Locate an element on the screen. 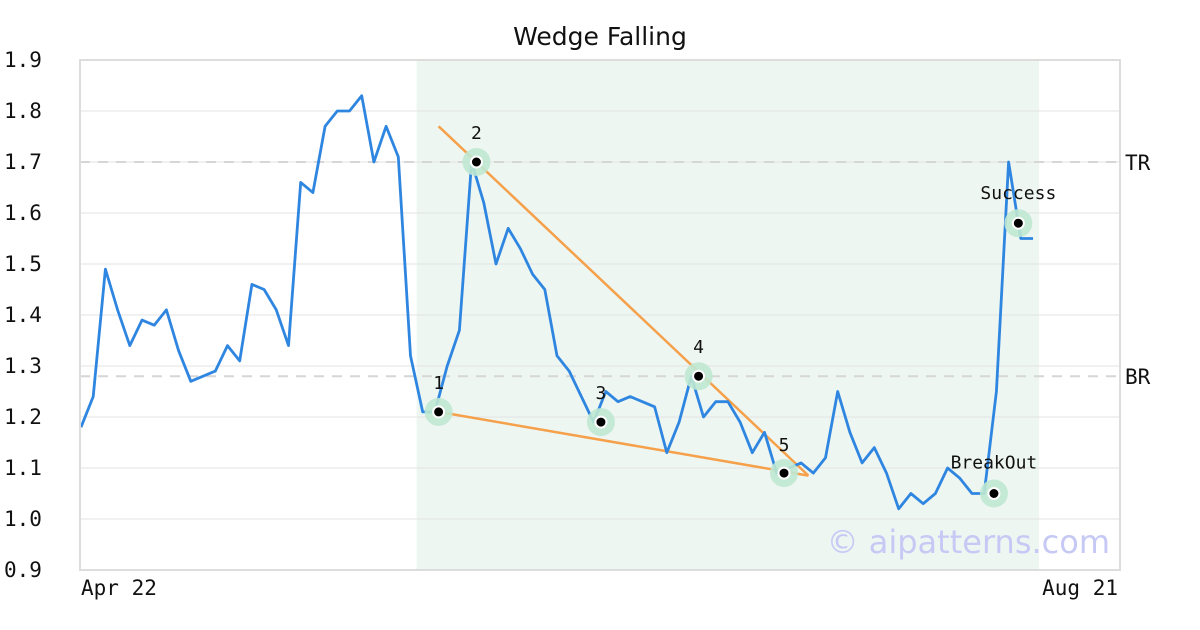  point-marker-breakout is located at coordinates (994, 493).